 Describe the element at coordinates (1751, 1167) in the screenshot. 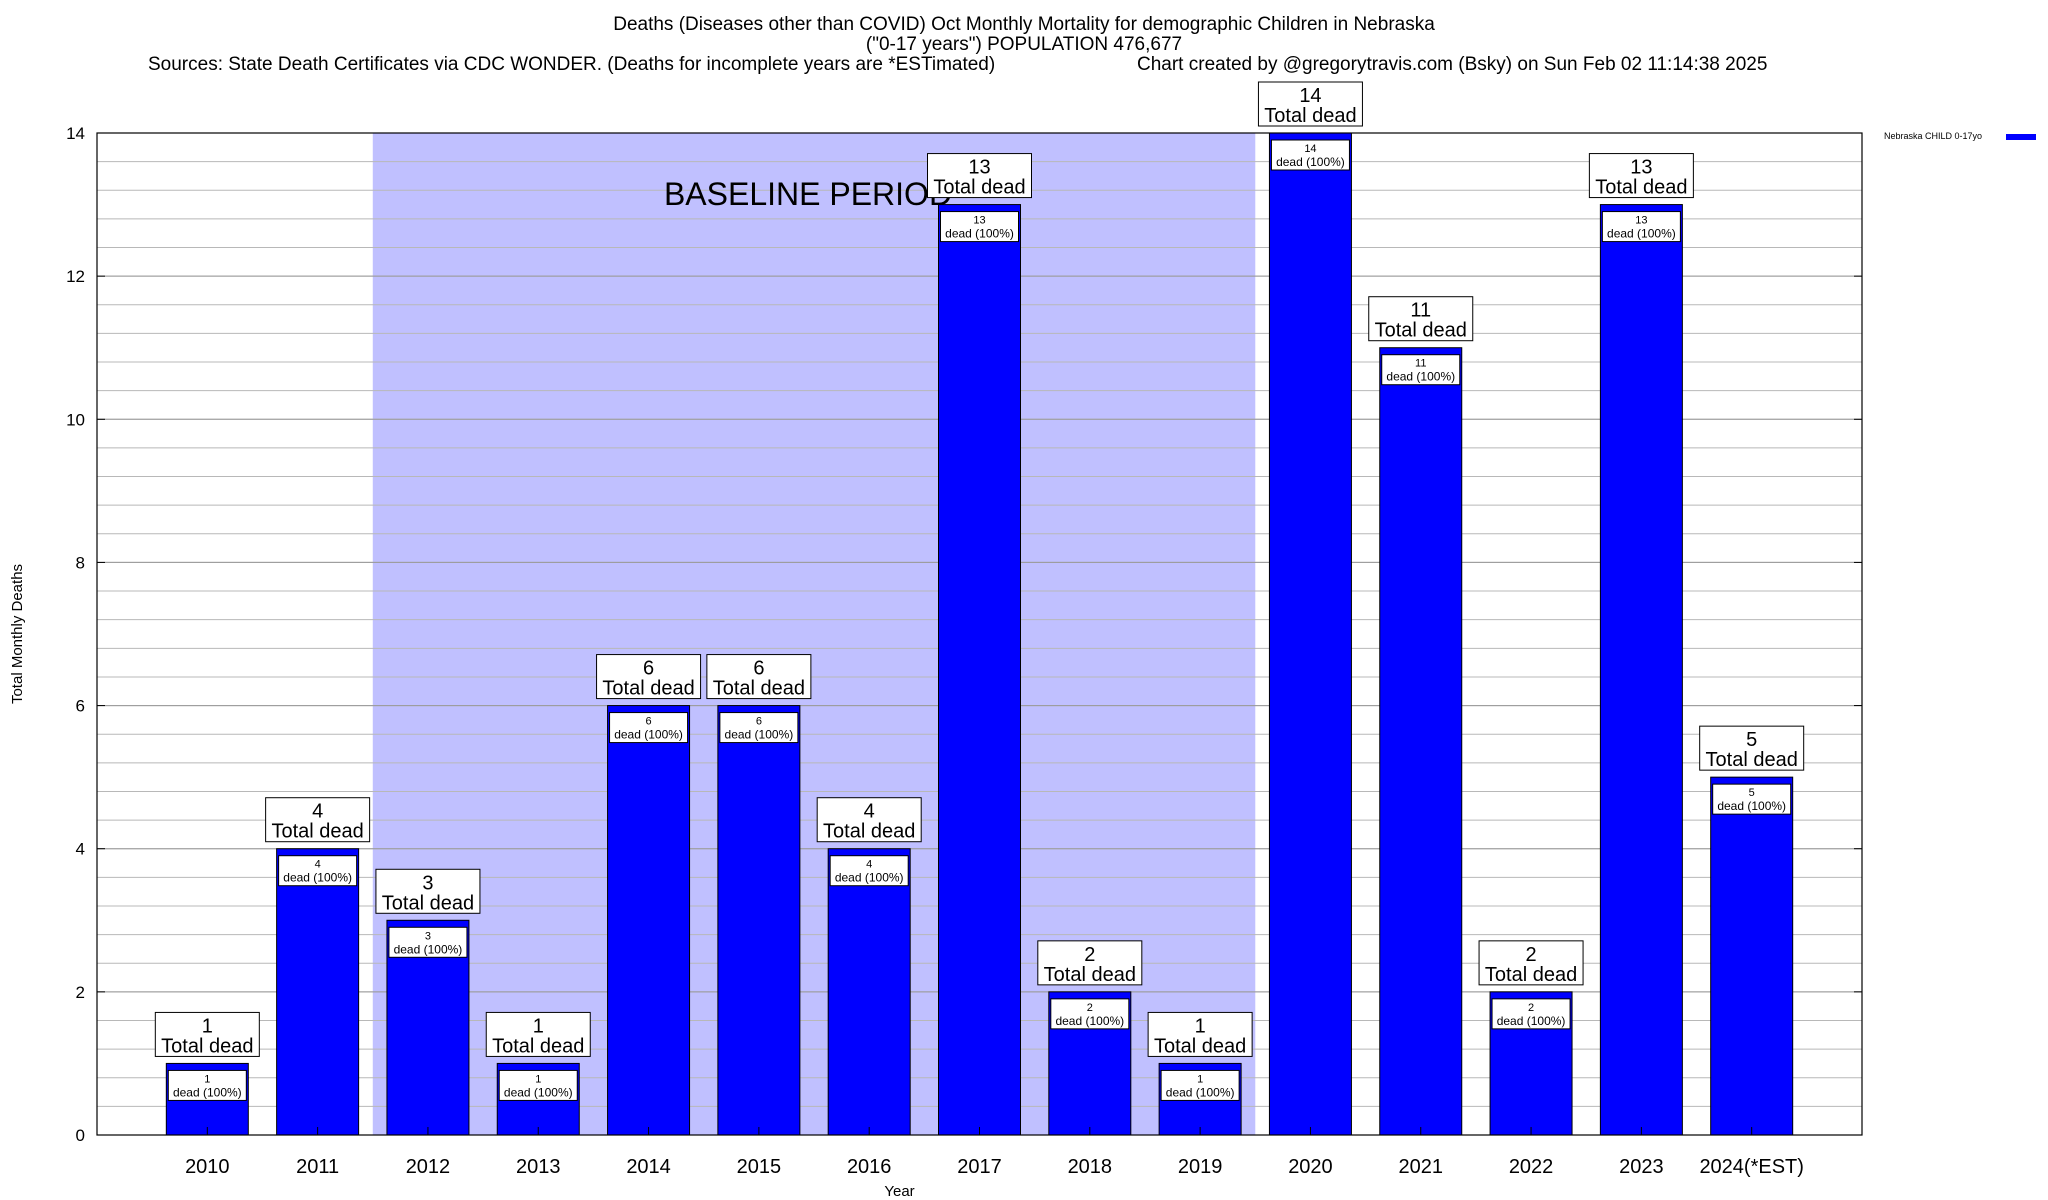

I see `x-tick-label: 2024(*EST)` at that location.